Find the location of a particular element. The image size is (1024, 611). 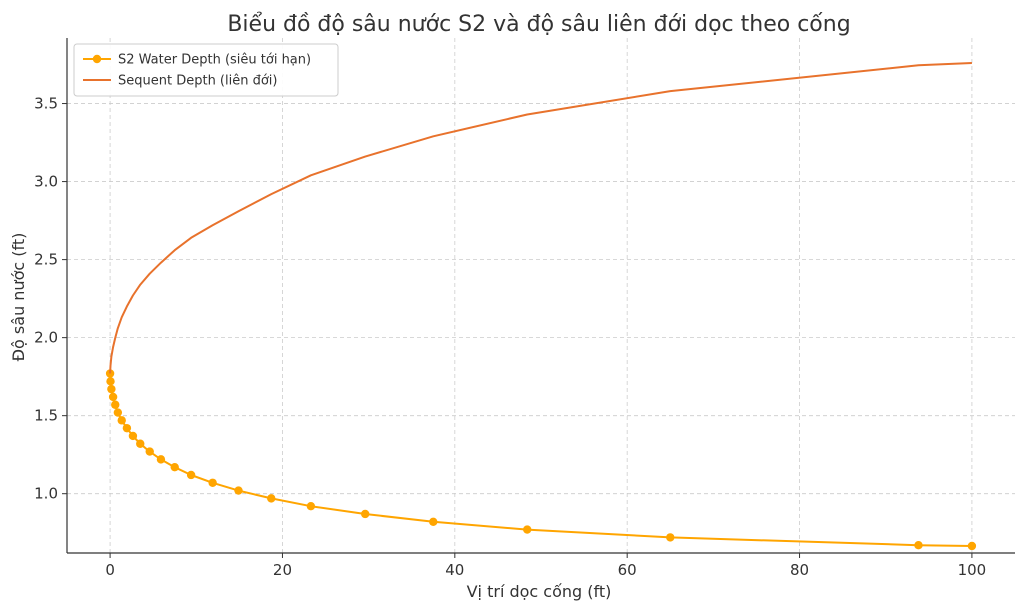

legend-box is located at coordinates (206, 70).